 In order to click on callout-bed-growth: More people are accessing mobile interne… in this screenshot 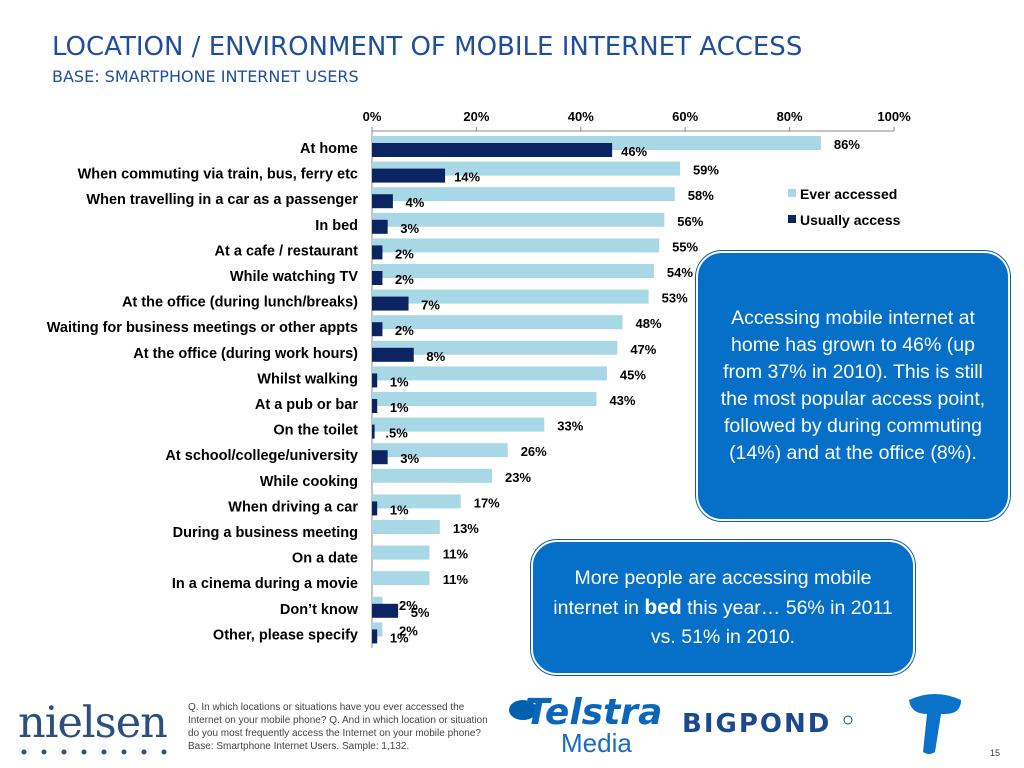, I will do `click(723, 607)`.